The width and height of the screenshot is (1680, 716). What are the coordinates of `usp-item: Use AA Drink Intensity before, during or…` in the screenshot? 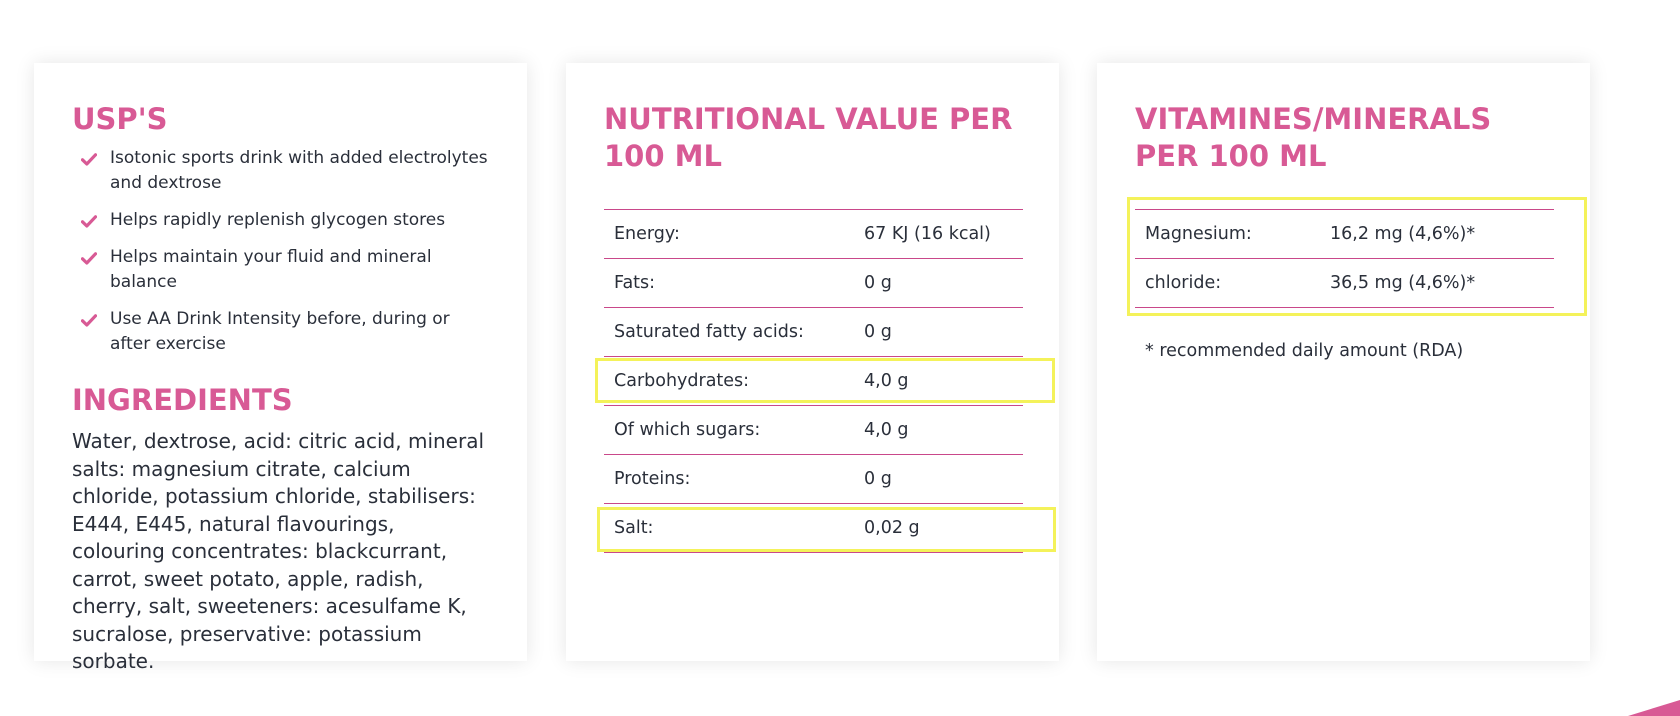 It's located at (280, 332).